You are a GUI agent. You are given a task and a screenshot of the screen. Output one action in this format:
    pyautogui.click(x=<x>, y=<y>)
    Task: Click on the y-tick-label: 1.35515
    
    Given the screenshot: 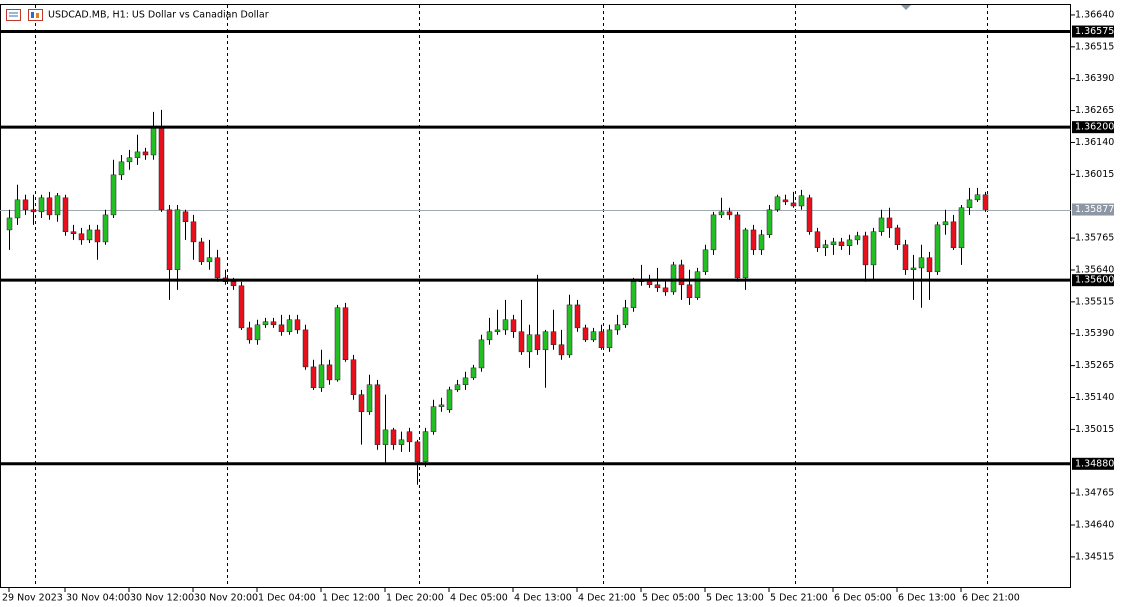 What is the action you would take?
    pyautogui.click(x=1094, y=301)
    